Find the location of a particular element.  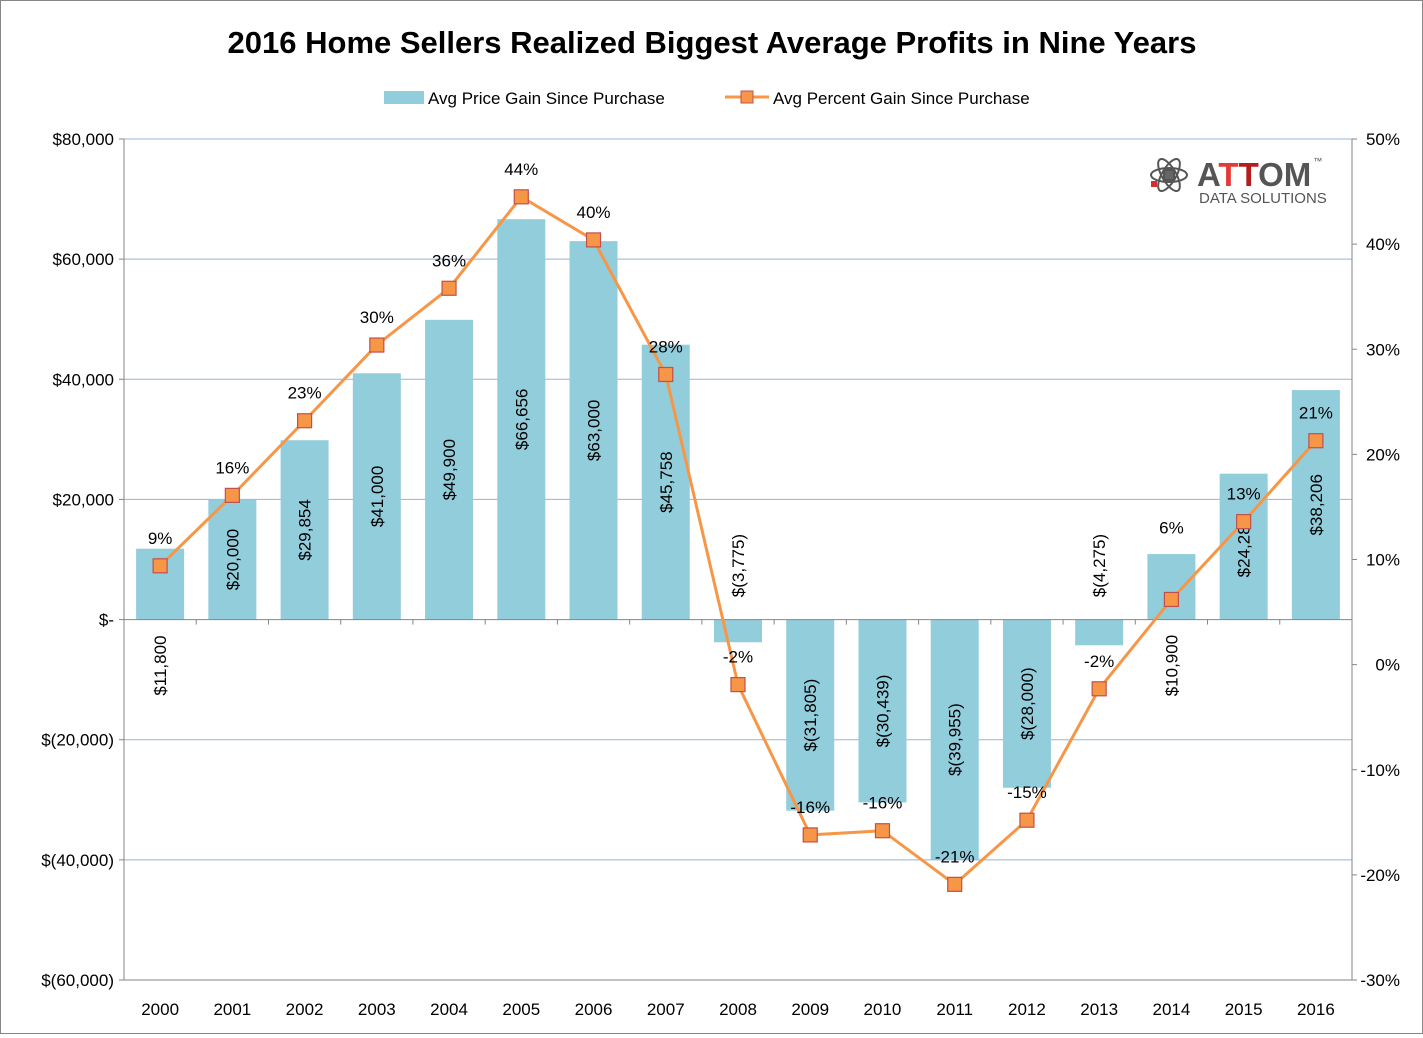

bar-value-label: $(30,439) is located at coordinates (882, 711).